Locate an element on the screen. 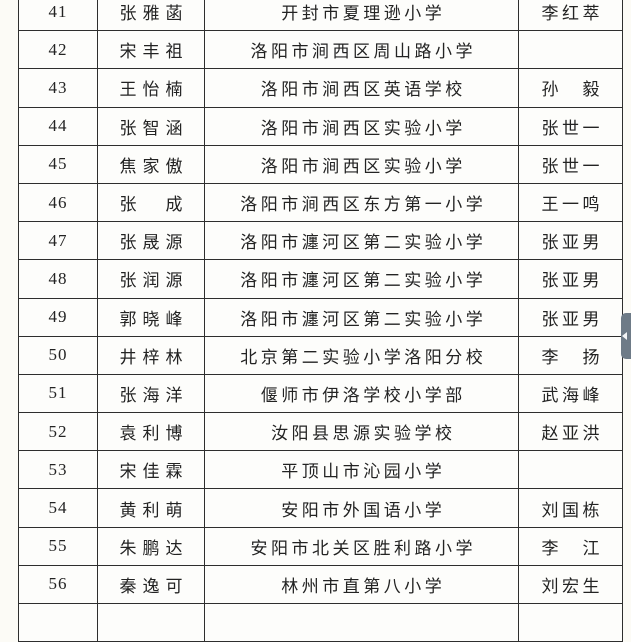 The height and width of the screenshot is (642, 631). cell-teacher: 赵亚洪 is located at coordinates (570, 432).